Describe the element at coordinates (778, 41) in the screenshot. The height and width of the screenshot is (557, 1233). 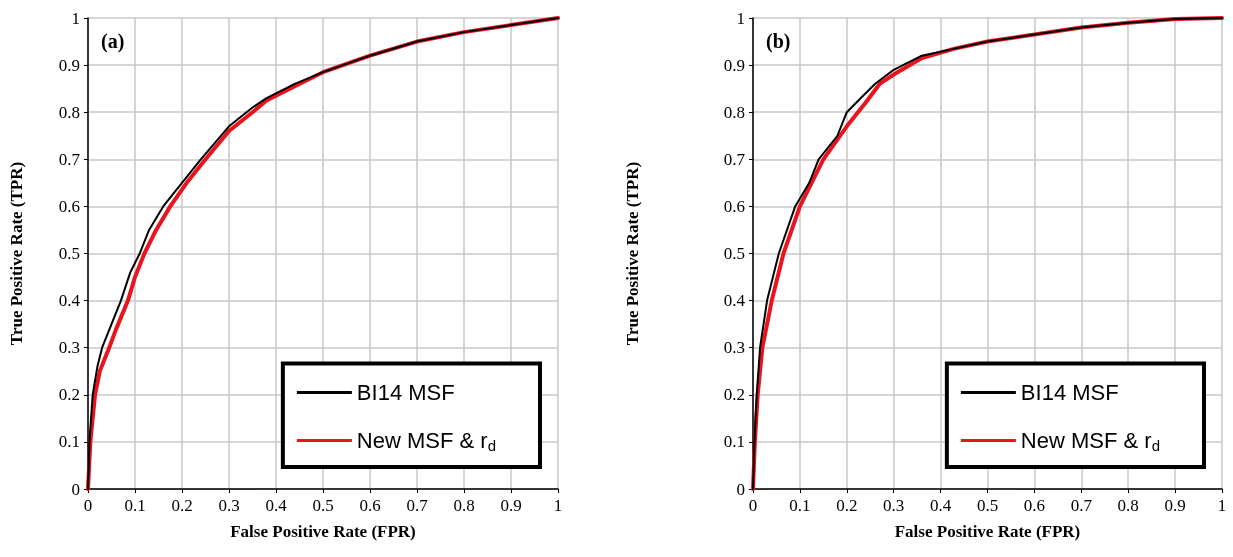
I see `text: (b)` at that location.